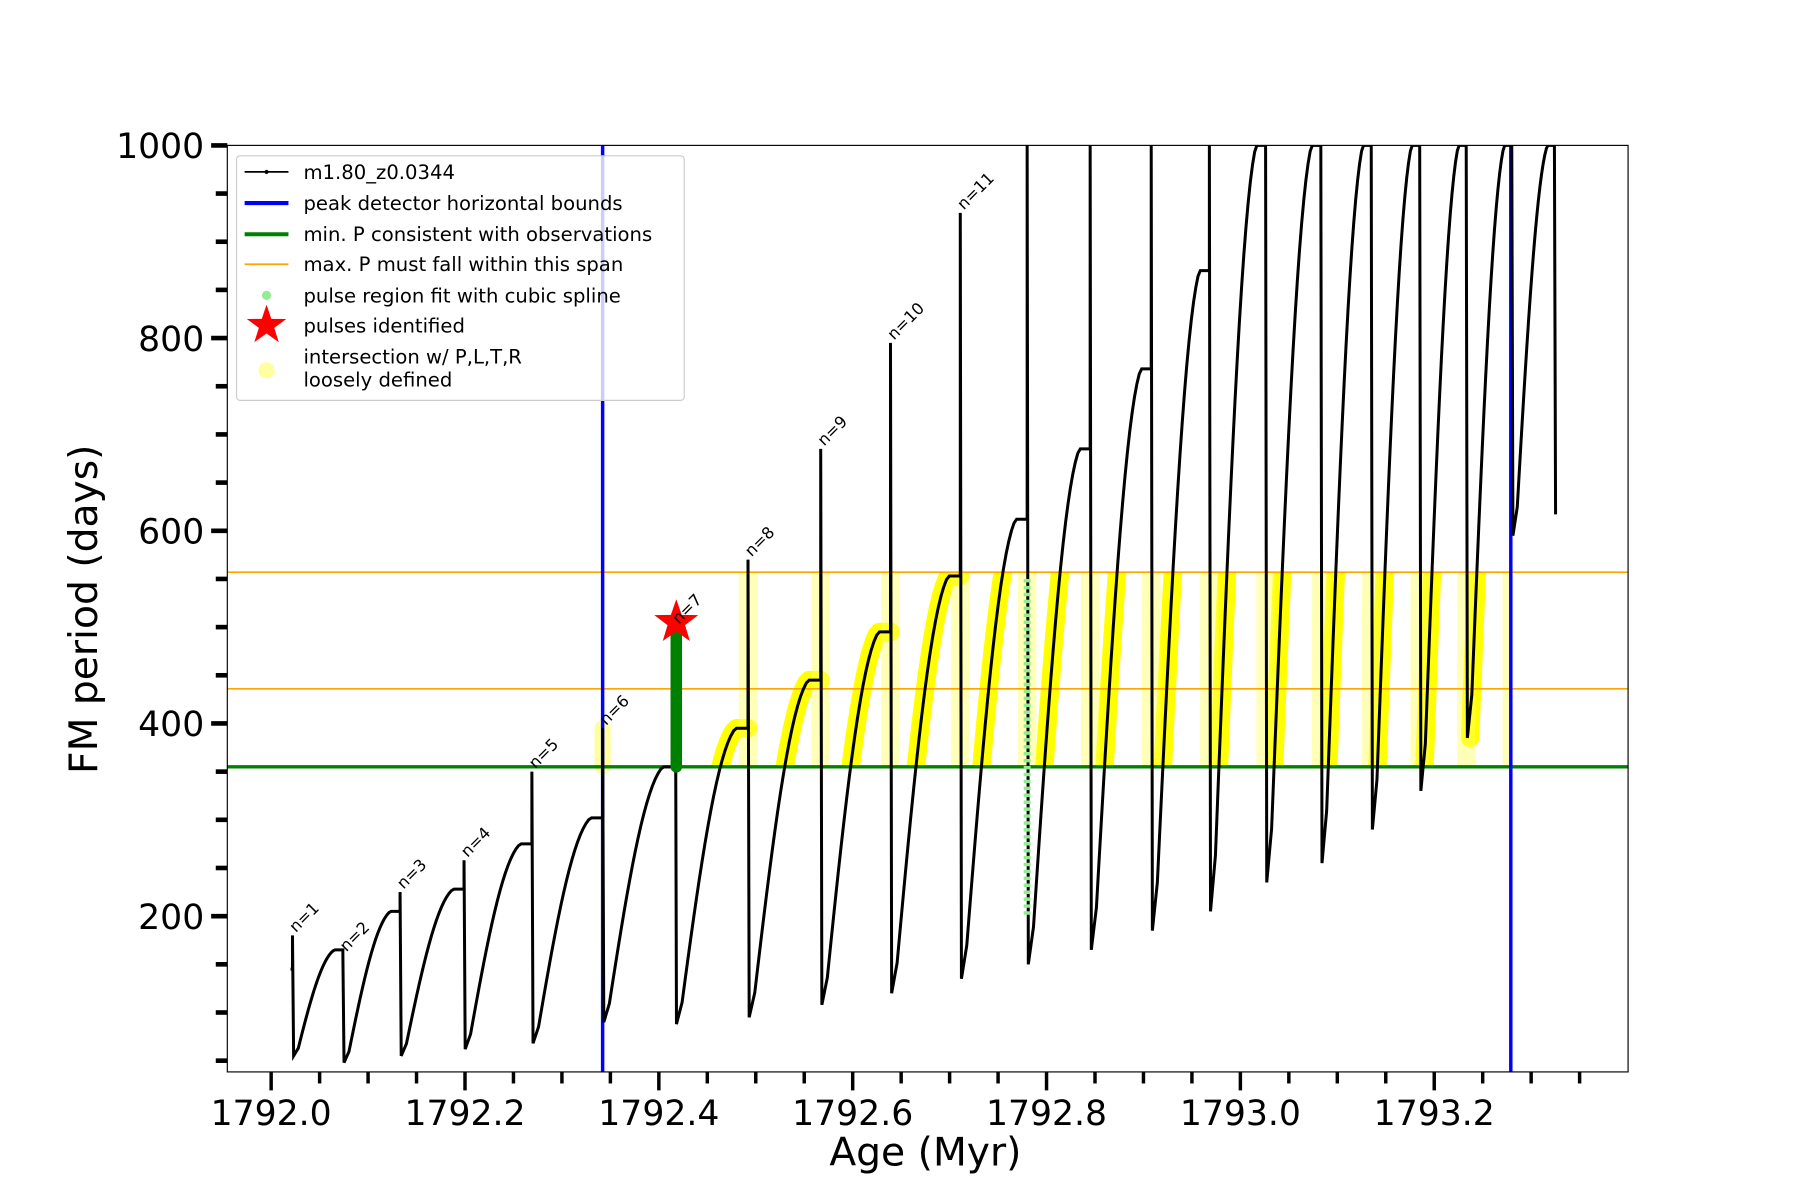 The image size is (1800, 1200). I want to click on legend-label: peak detector horizontal bounds, so click(462, 203).